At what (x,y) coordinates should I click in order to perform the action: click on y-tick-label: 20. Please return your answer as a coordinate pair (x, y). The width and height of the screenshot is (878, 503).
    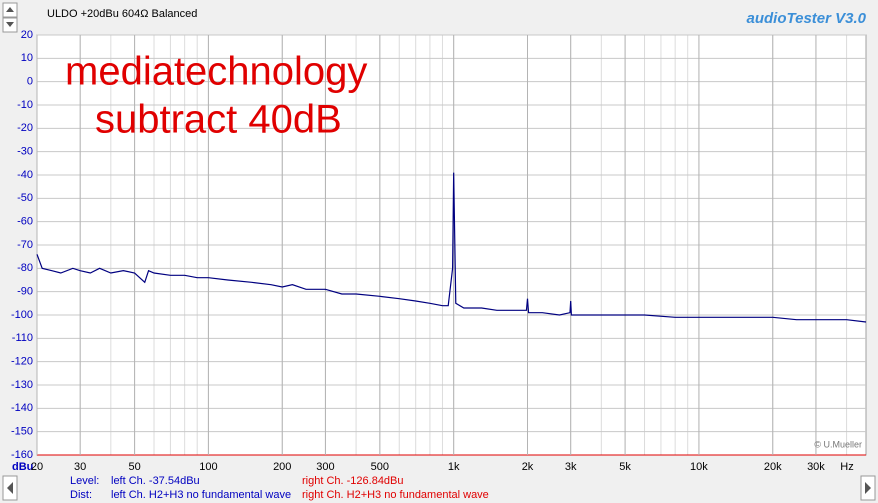
    Looking at the image, I should click on (27, 35).